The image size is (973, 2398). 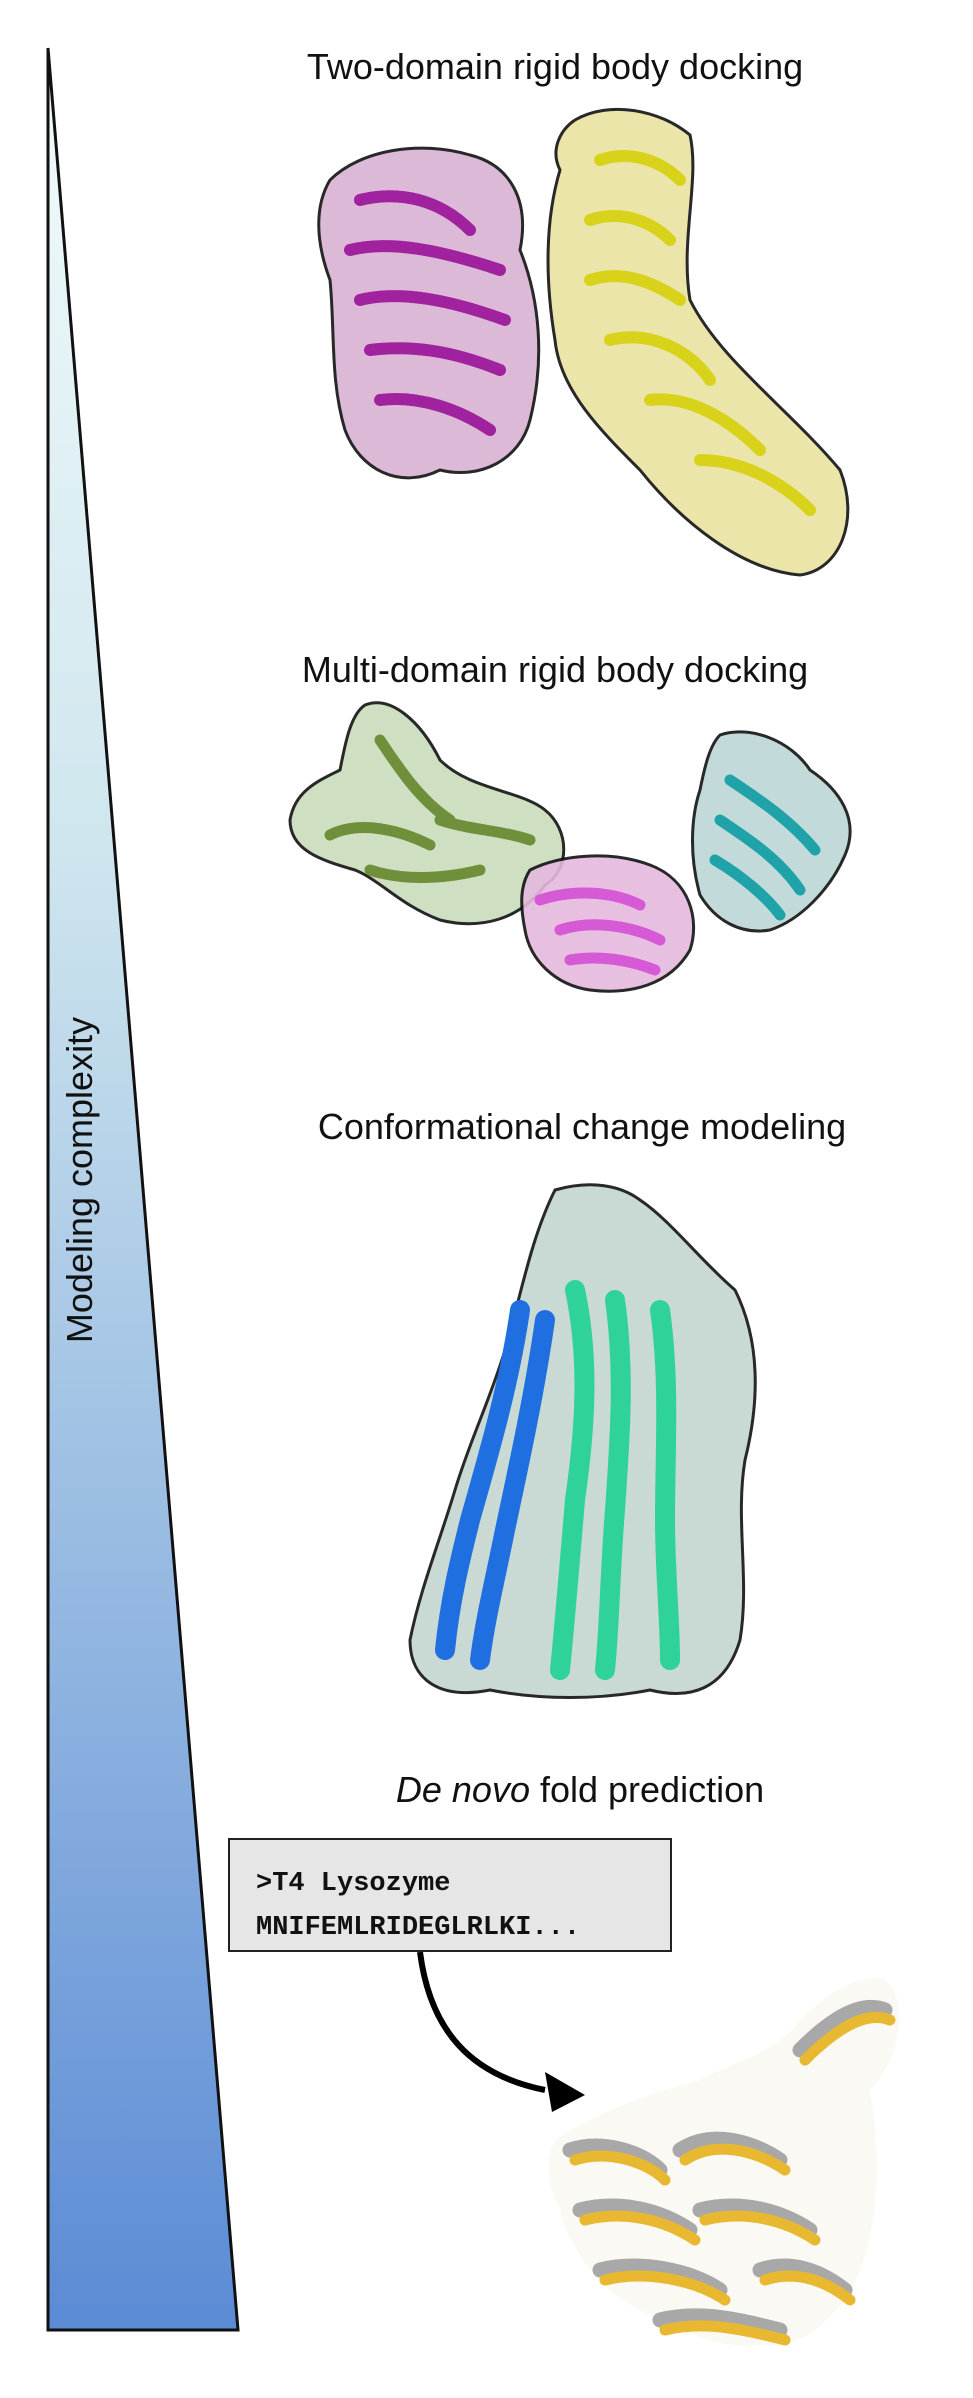 I want to click on protein-yellow-domain, so click(x=698, y=342).